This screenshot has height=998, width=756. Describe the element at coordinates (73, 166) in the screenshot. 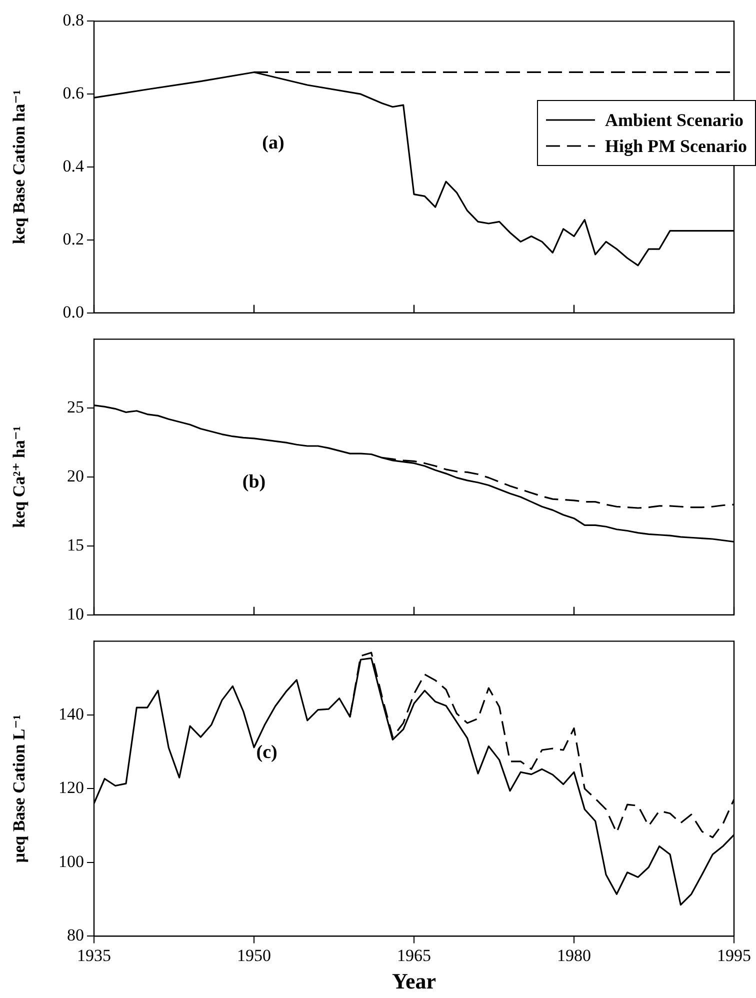

I see `y-tick-label: 0.4` at that location.